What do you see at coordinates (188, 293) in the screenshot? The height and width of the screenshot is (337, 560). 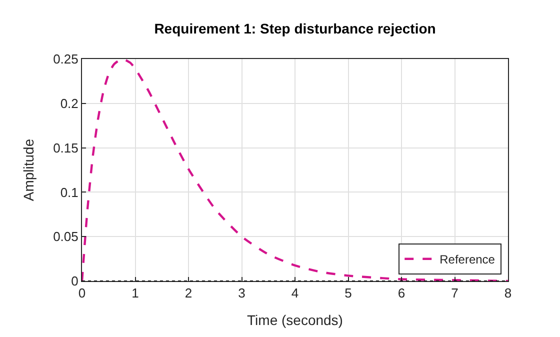 I see `x-tick-label: 2` at bounding box center [188, 293].